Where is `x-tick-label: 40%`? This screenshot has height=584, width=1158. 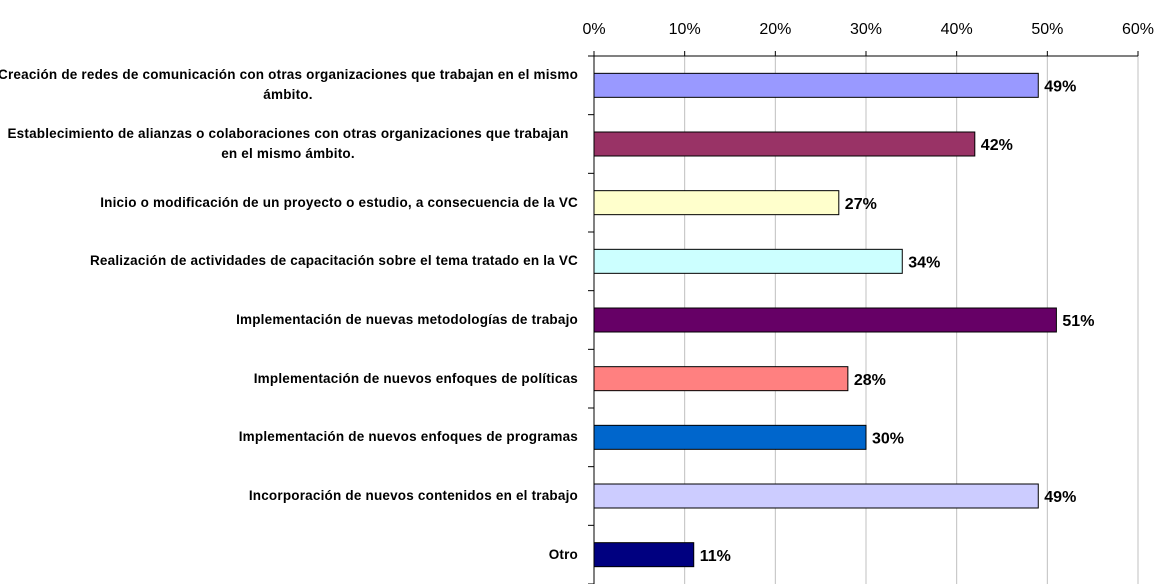
x-tick-label: 40% is located at coordinates (957, 29).